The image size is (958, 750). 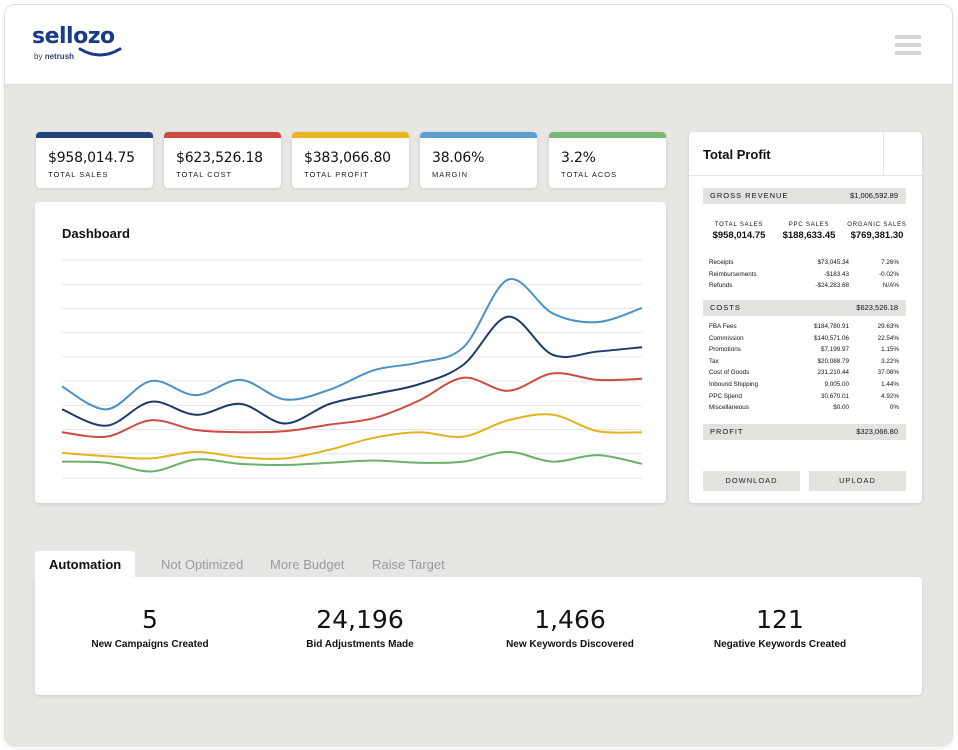 I want to click on kpi-card-total-profit: $383,066.80 Total Profit, so click(x=350, y=160).